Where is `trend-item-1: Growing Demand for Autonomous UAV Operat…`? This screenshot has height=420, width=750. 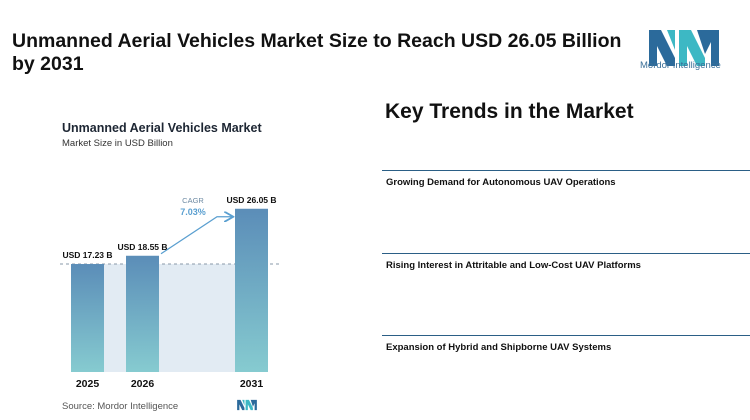
trend-item-1: Growing Demand for Autonomous UAV Operat… is located at coordinates (566, 179).